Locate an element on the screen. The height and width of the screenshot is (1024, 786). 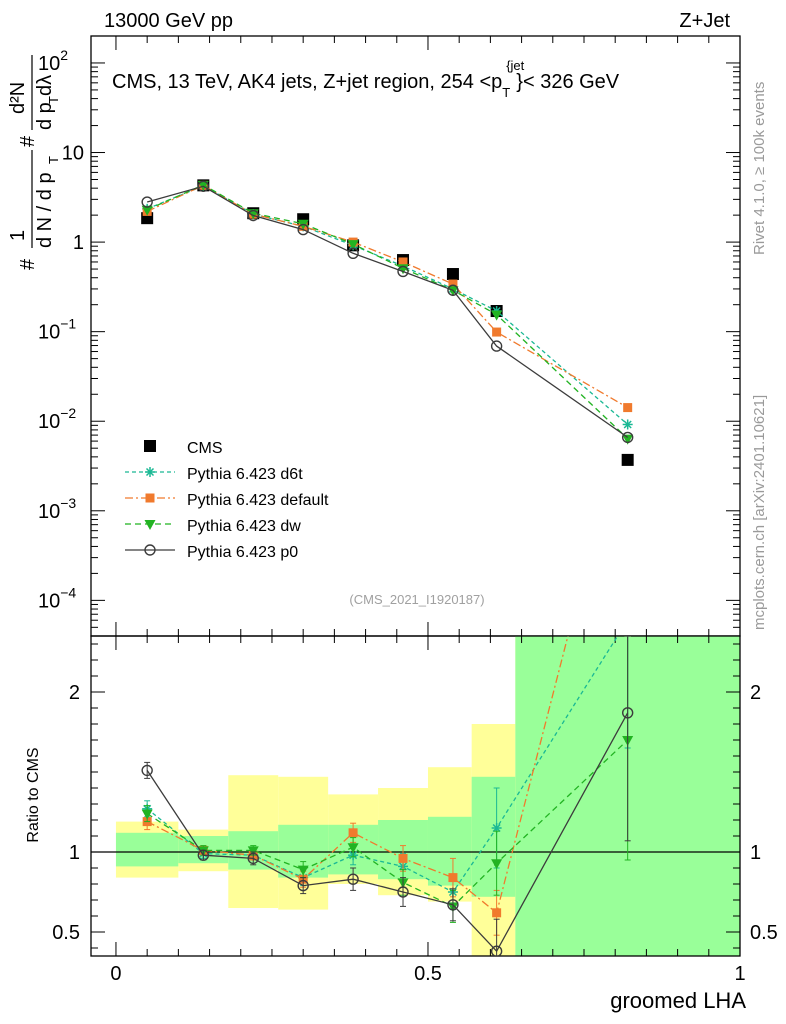
ylabel-denom-2: d p is located at coordinates (45, 116).